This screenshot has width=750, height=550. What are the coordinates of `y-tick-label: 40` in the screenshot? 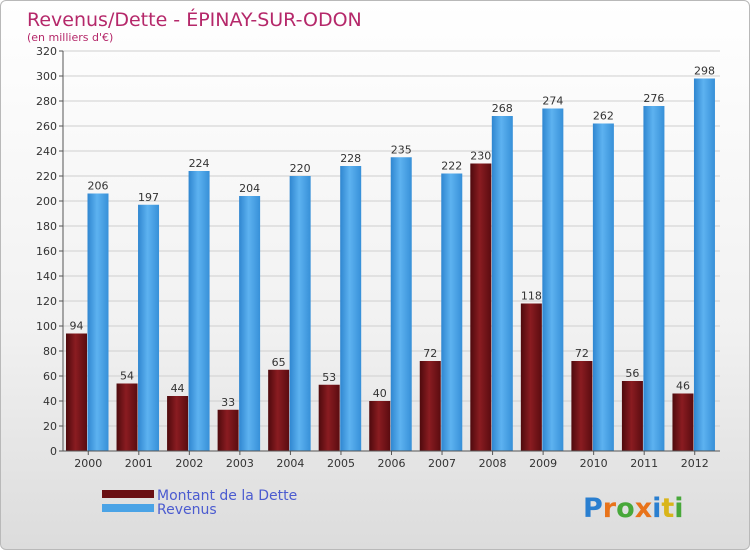 It's located at (50, 401).